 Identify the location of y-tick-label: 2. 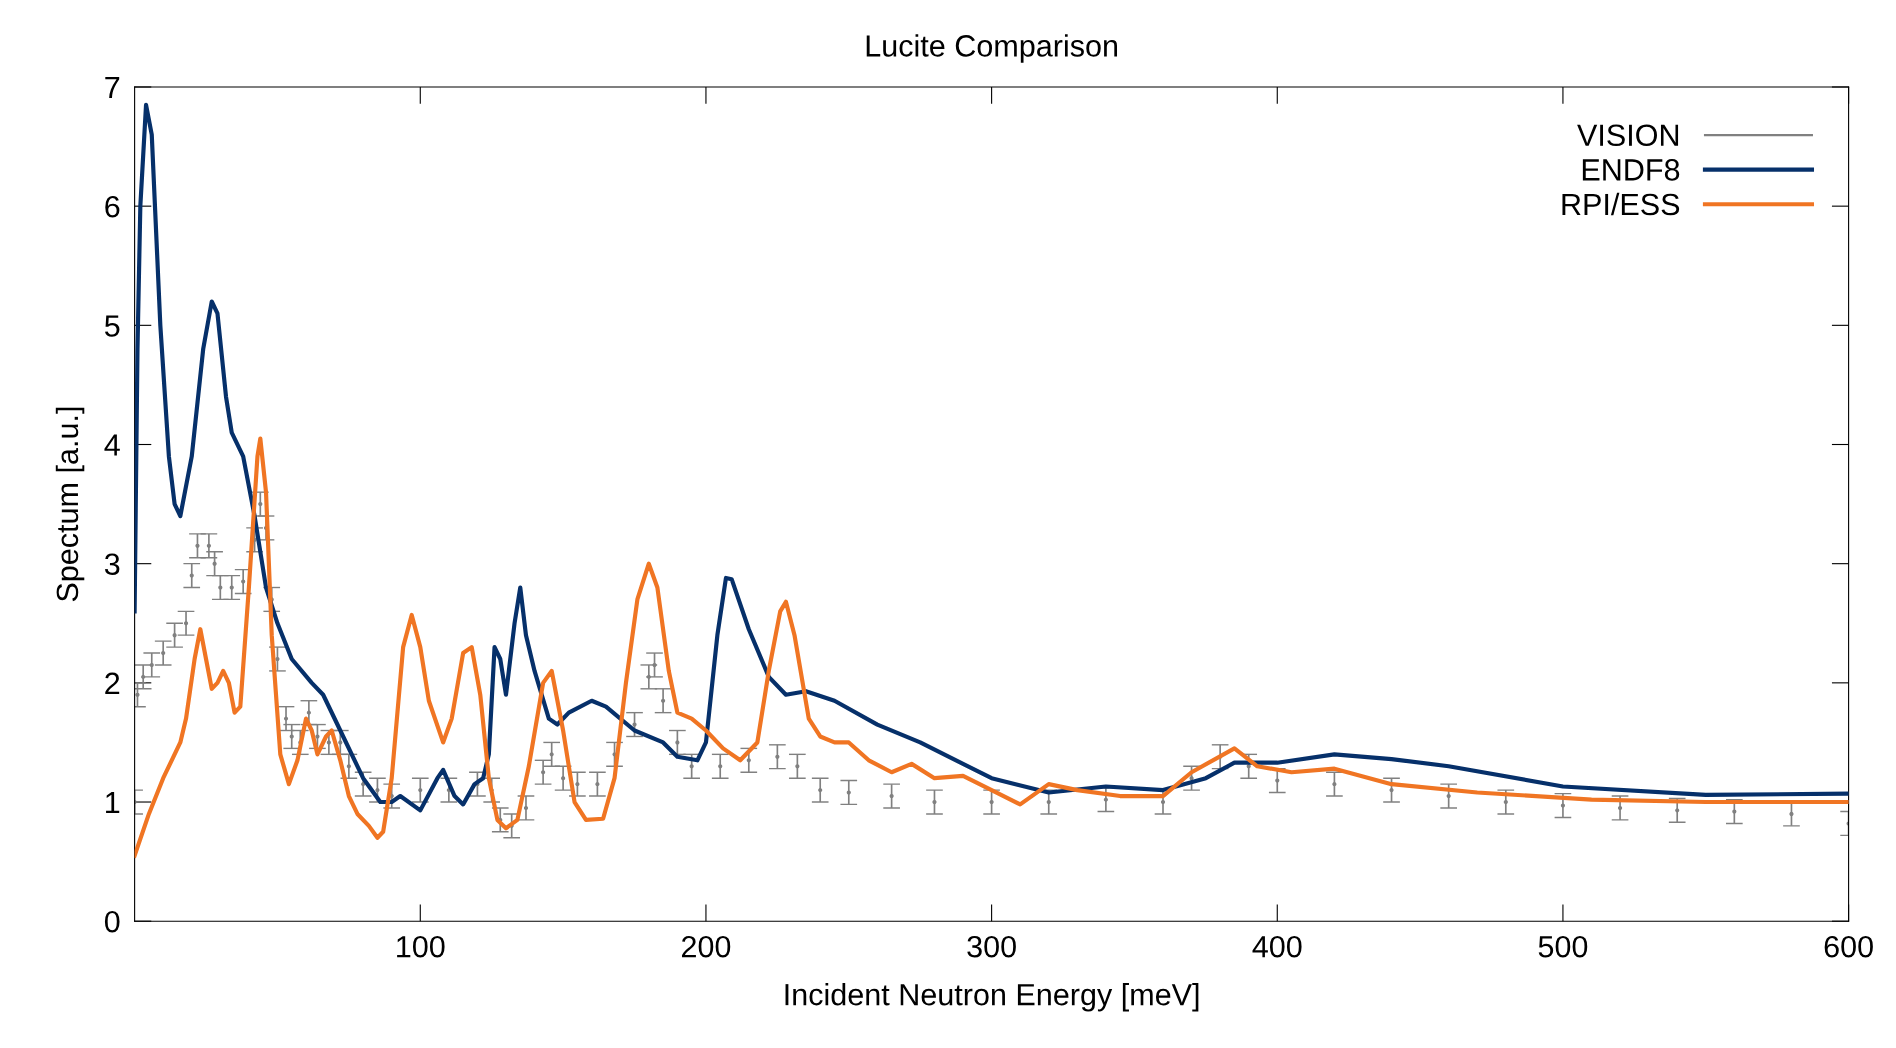
(112, 683).